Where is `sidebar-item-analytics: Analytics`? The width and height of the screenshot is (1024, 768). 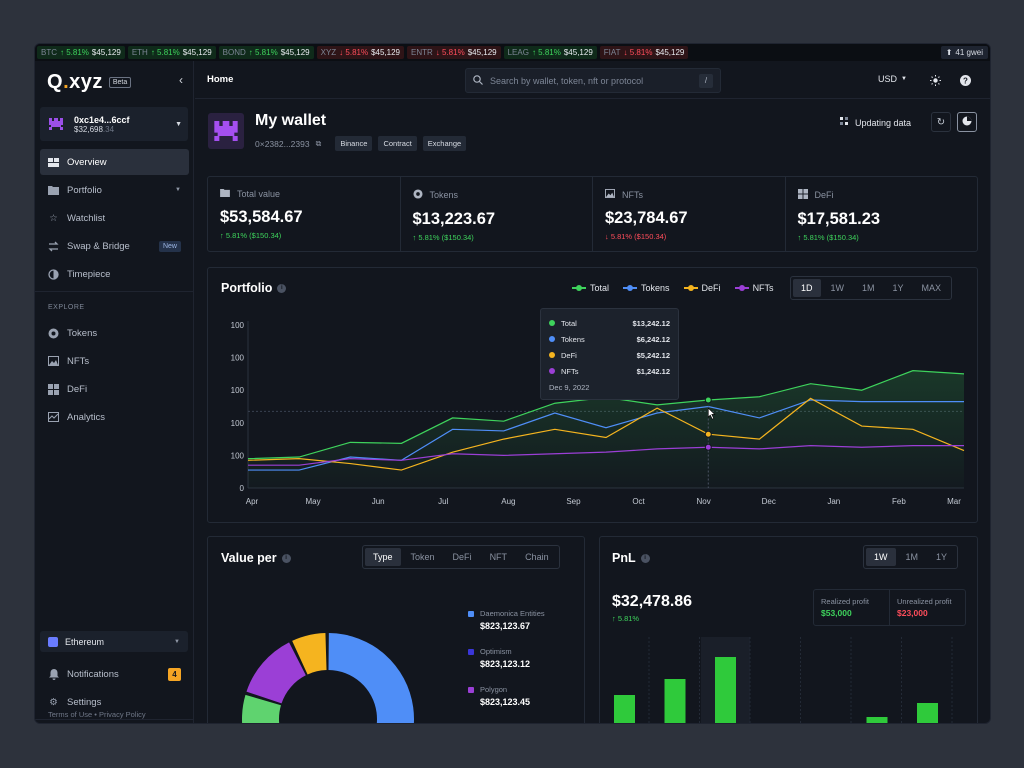
sidebar-item-analytics: Analytics is located at coordinates (114, 417).